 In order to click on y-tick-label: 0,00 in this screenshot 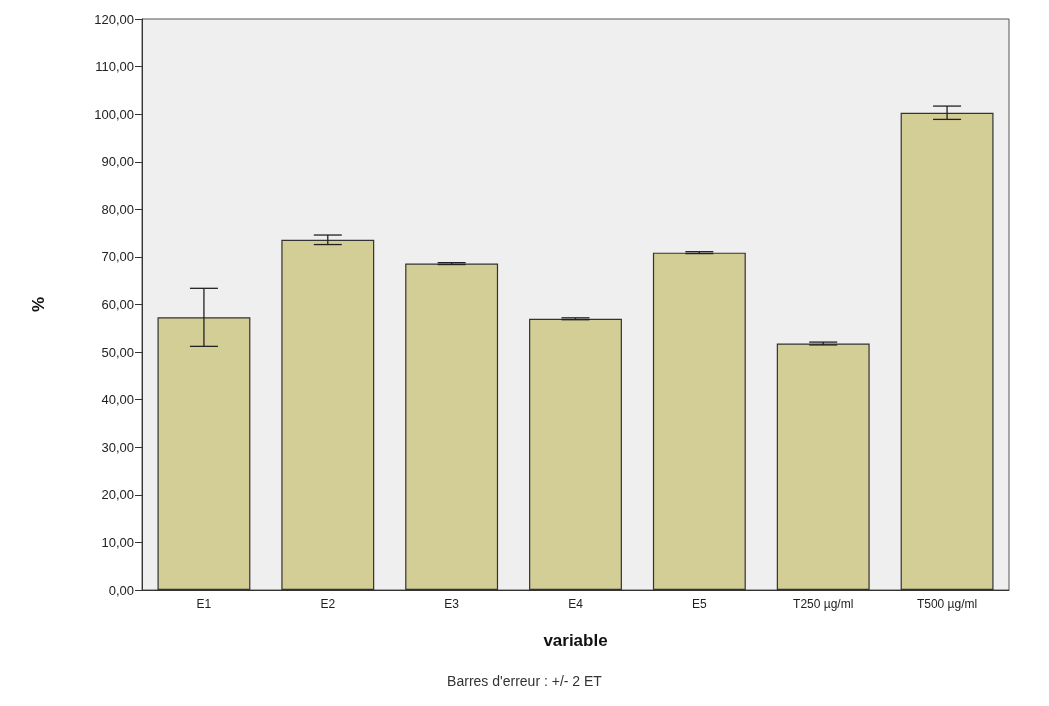, I will do `click(121, 590)`.